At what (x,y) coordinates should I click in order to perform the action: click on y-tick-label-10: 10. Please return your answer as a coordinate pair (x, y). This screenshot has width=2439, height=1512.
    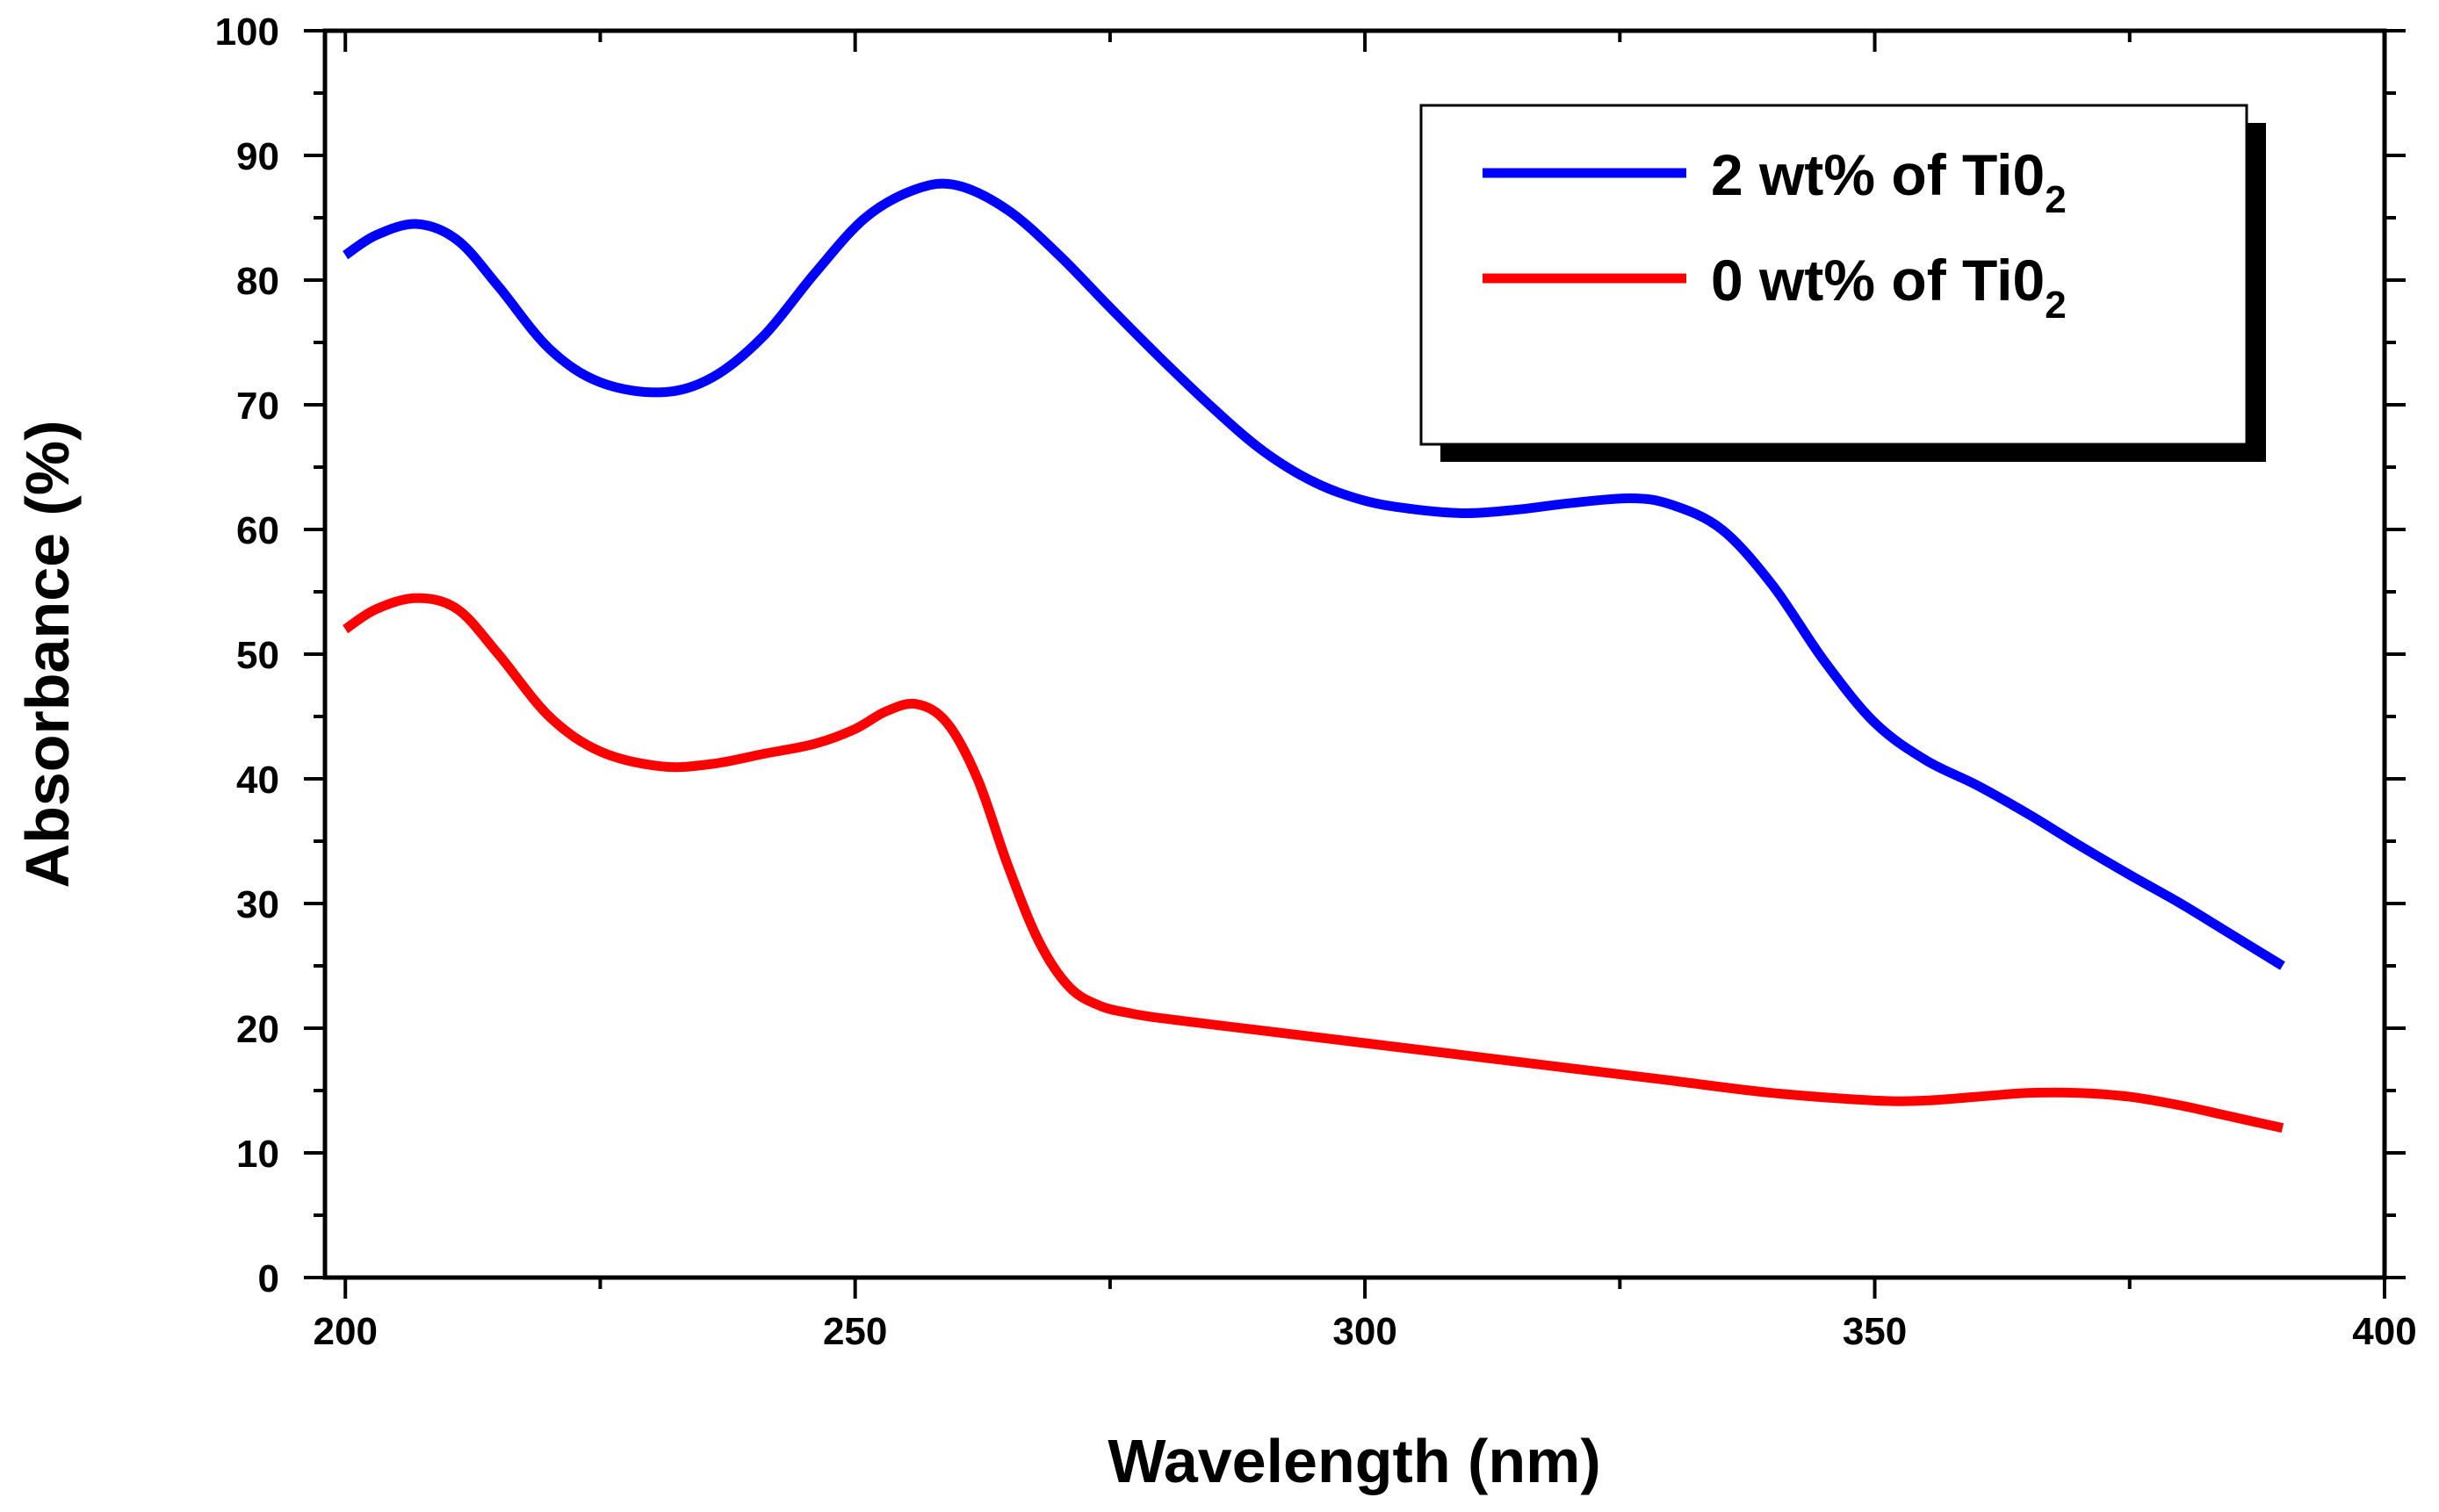
    Looking at the image, I should click on (257, 1154).